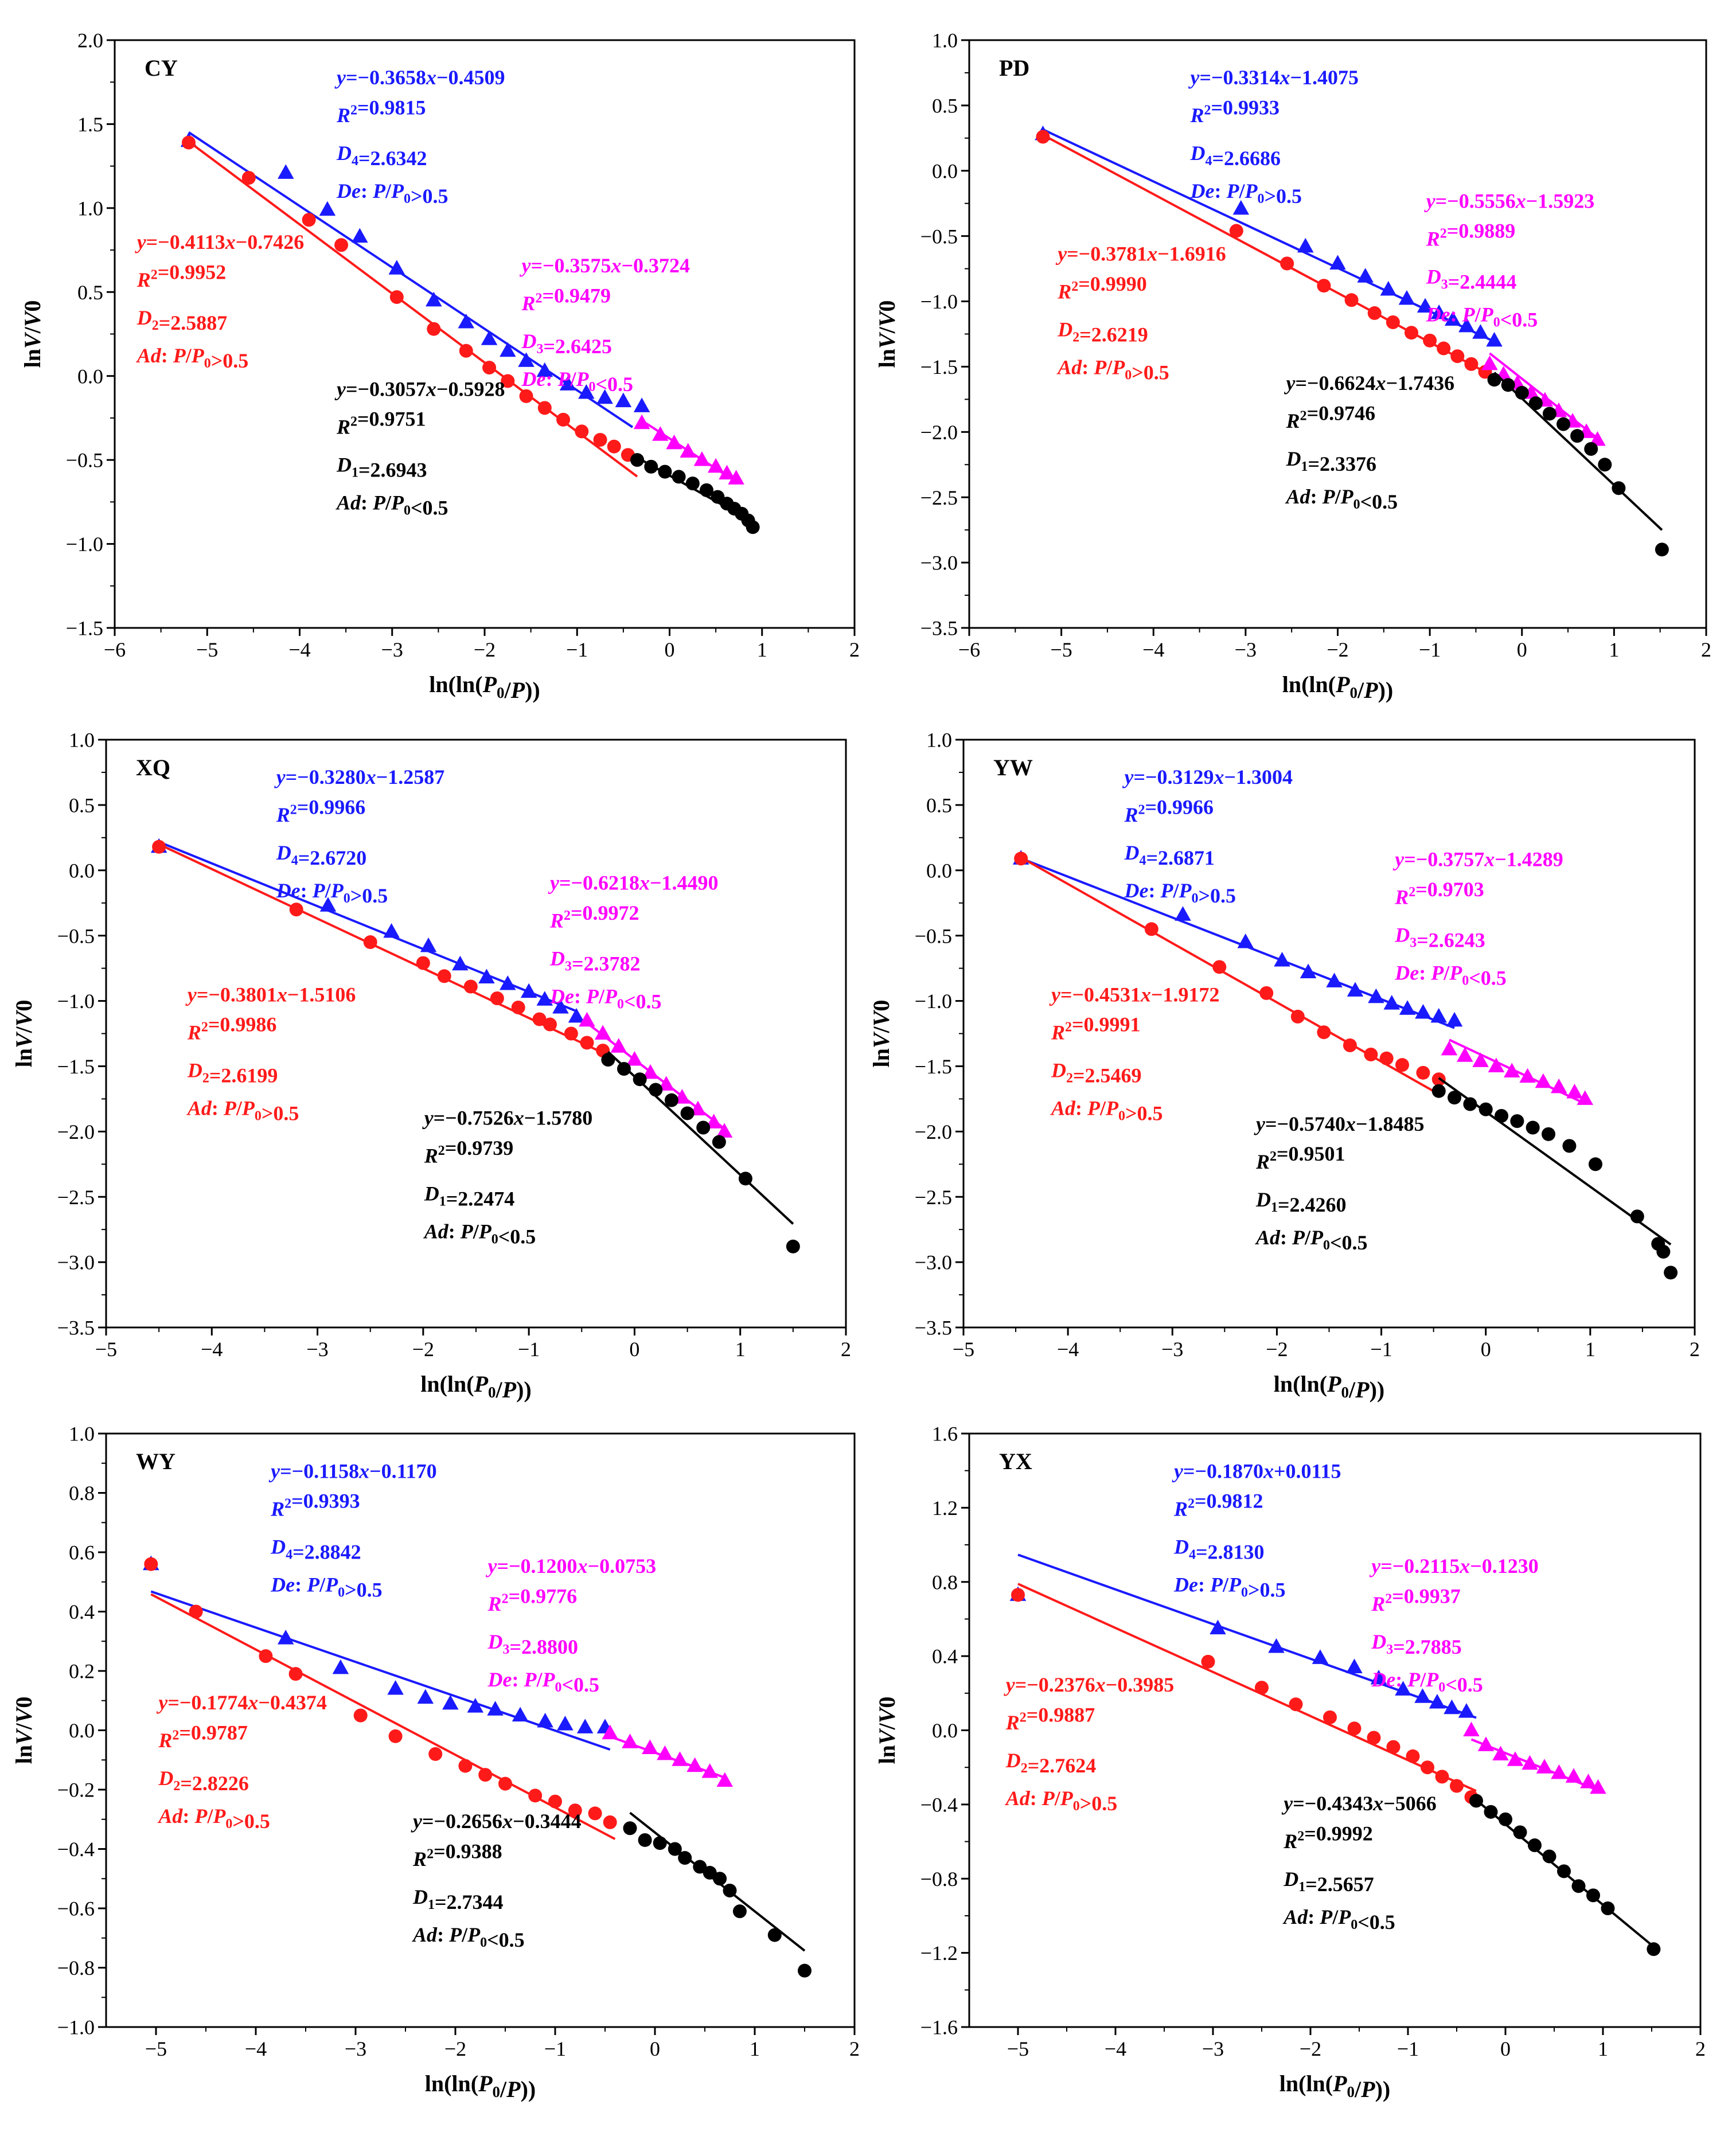 This screenshot has height=2140, width=1736. I want to click on y-tick-label: −2.5, so click(933, 1197).